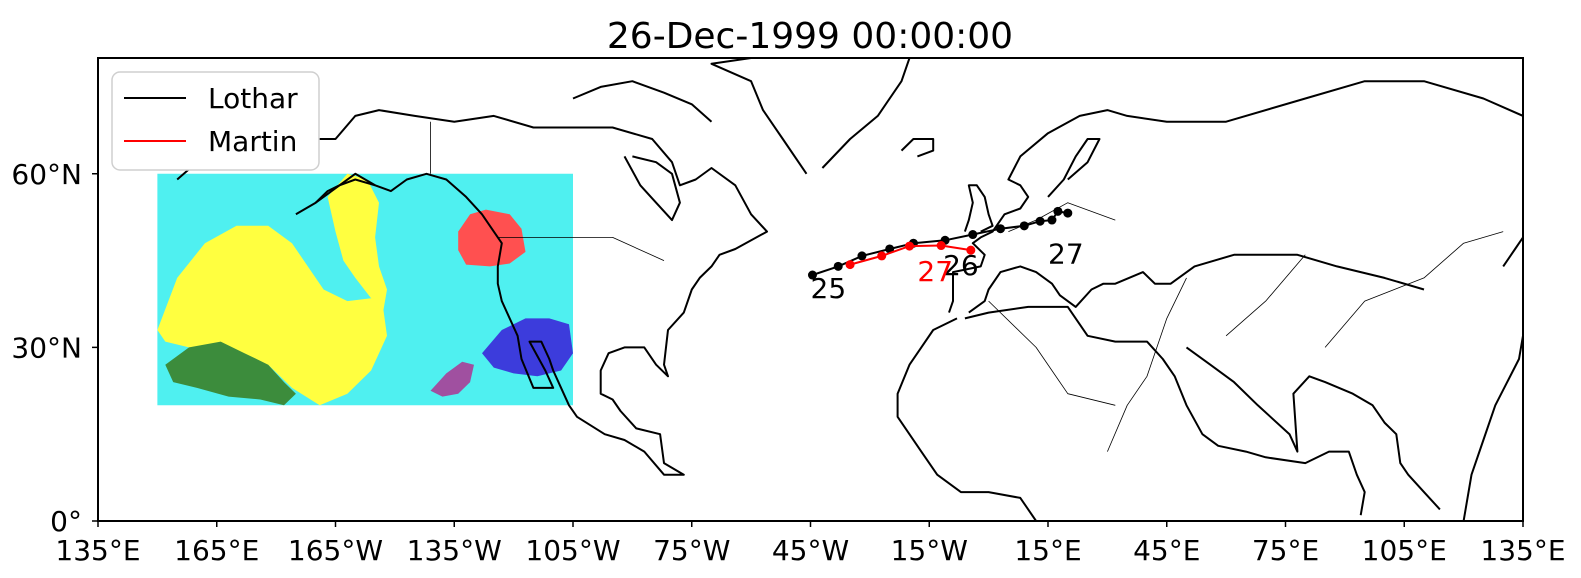 Image resolution: width=1581 pixels, height=578 pixels. I want to click on coastline-british-isles, so click(978, 208).